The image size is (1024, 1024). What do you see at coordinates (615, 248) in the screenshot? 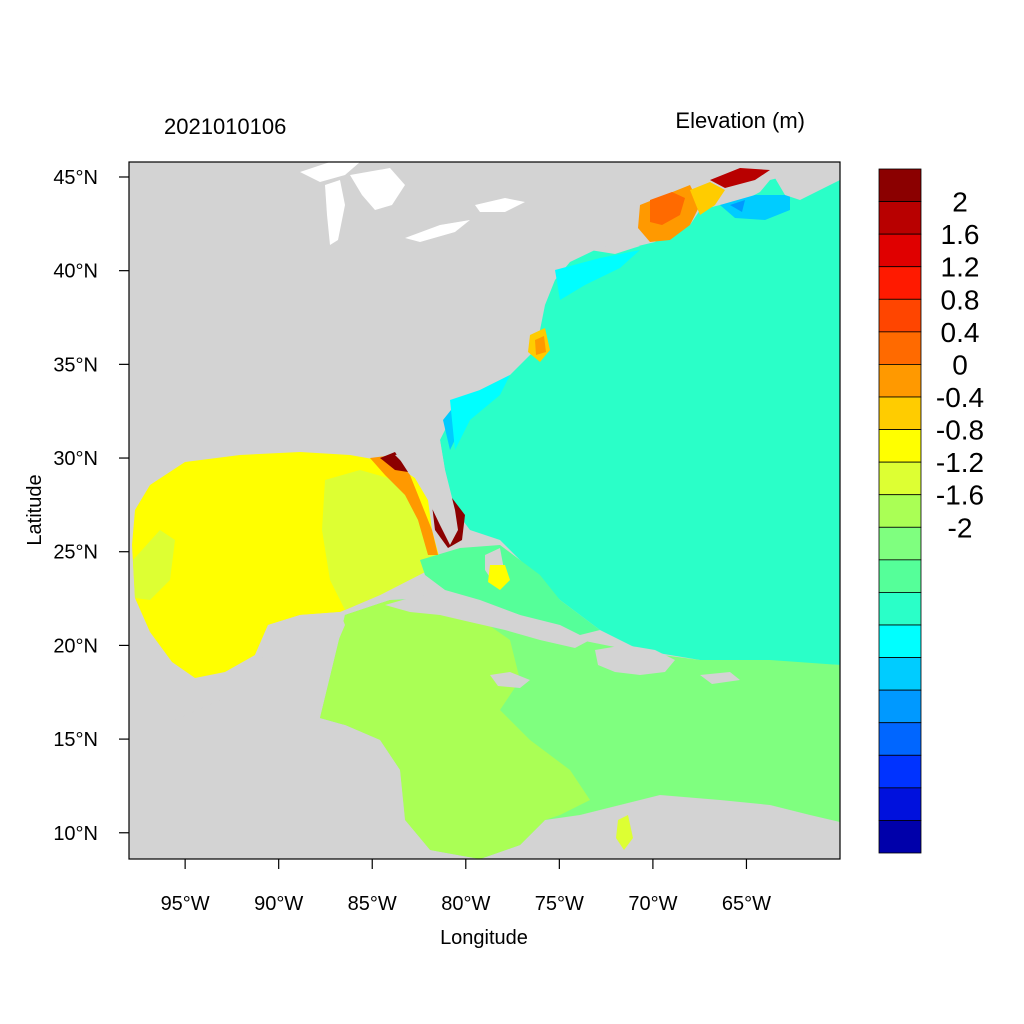
I see `long-island` at bounding box center [615, 248].